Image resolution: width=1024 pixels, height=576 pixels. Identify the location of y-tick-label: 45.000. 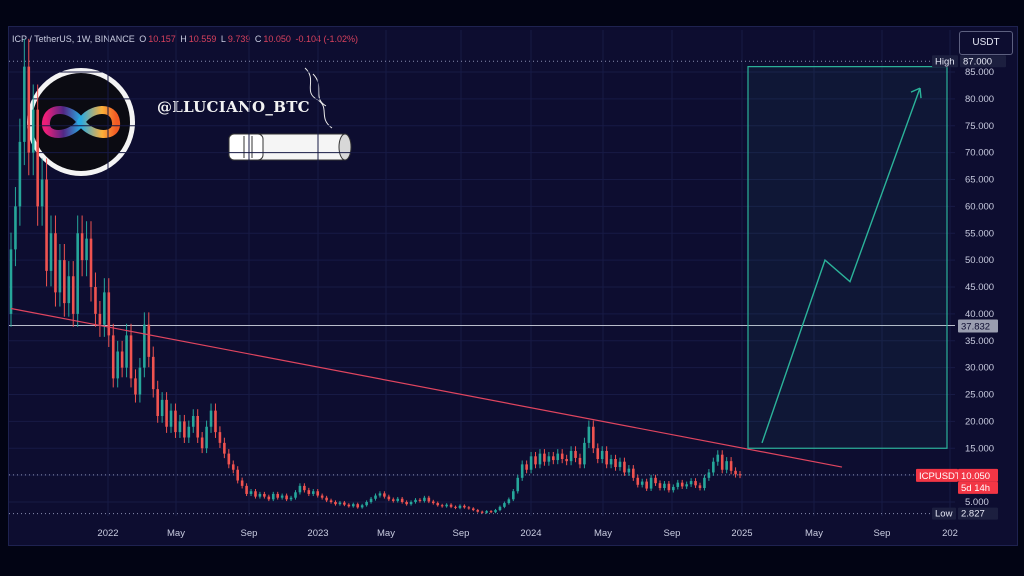
(979, 287).